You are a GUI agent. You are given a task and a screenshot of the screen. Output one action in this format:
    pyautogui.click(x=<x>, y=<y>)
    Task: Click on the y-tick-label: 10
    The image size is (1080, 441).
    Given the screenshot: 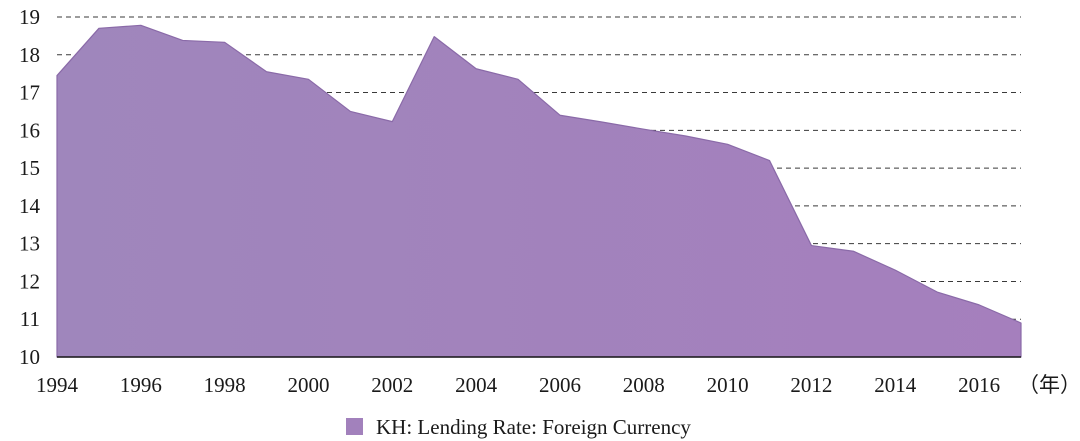 What is the action you would take?
    pyautogui.click(x=29, y=357)
    